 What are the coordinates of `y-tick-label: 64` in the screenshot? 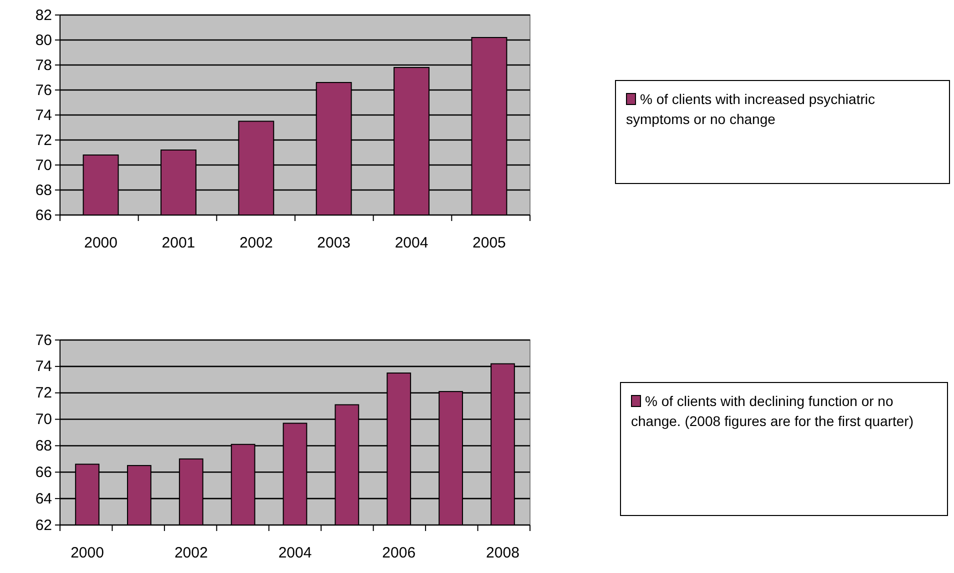 It's located at (43, 499).